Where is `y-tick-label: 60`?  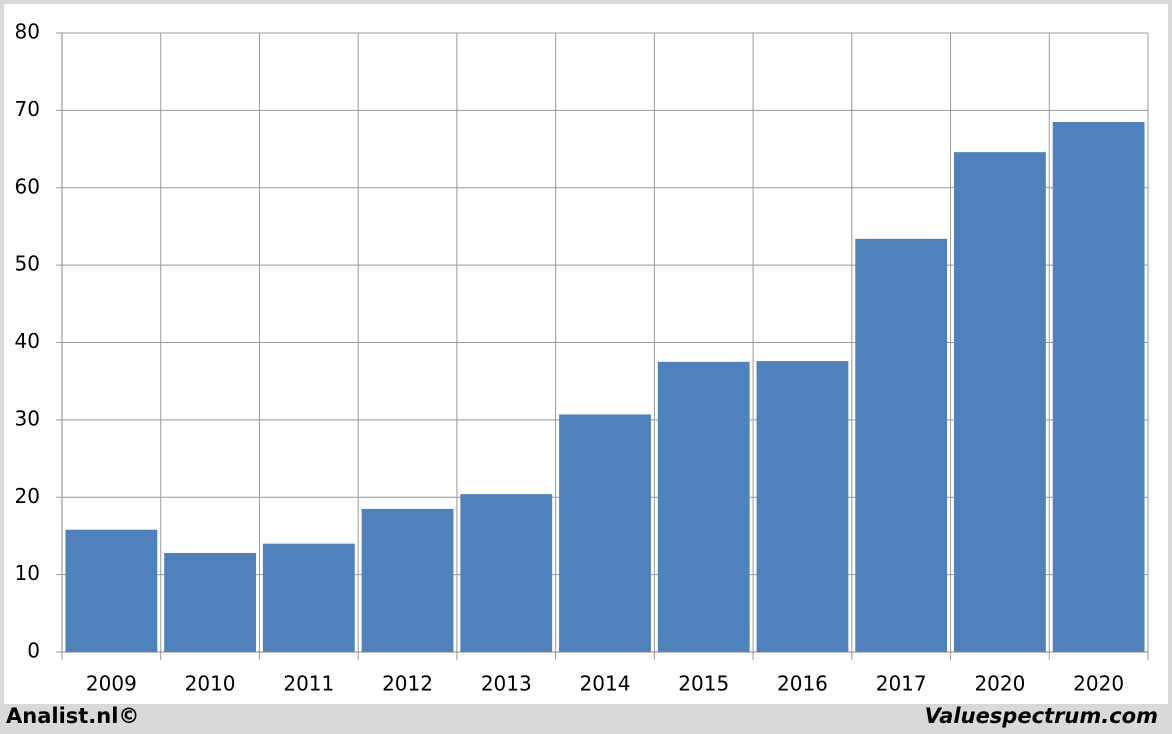 y-tick-label: 60 is located at coordinates (27, 186).